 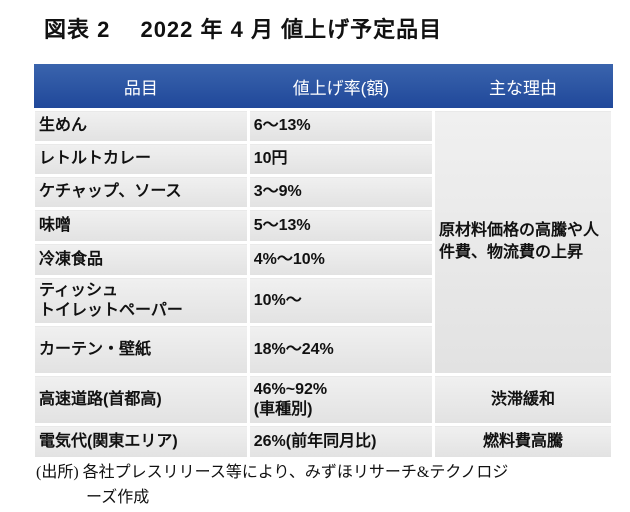 I want to click on reason-cell: 燃料費高騰, so click(x=523, y=441).